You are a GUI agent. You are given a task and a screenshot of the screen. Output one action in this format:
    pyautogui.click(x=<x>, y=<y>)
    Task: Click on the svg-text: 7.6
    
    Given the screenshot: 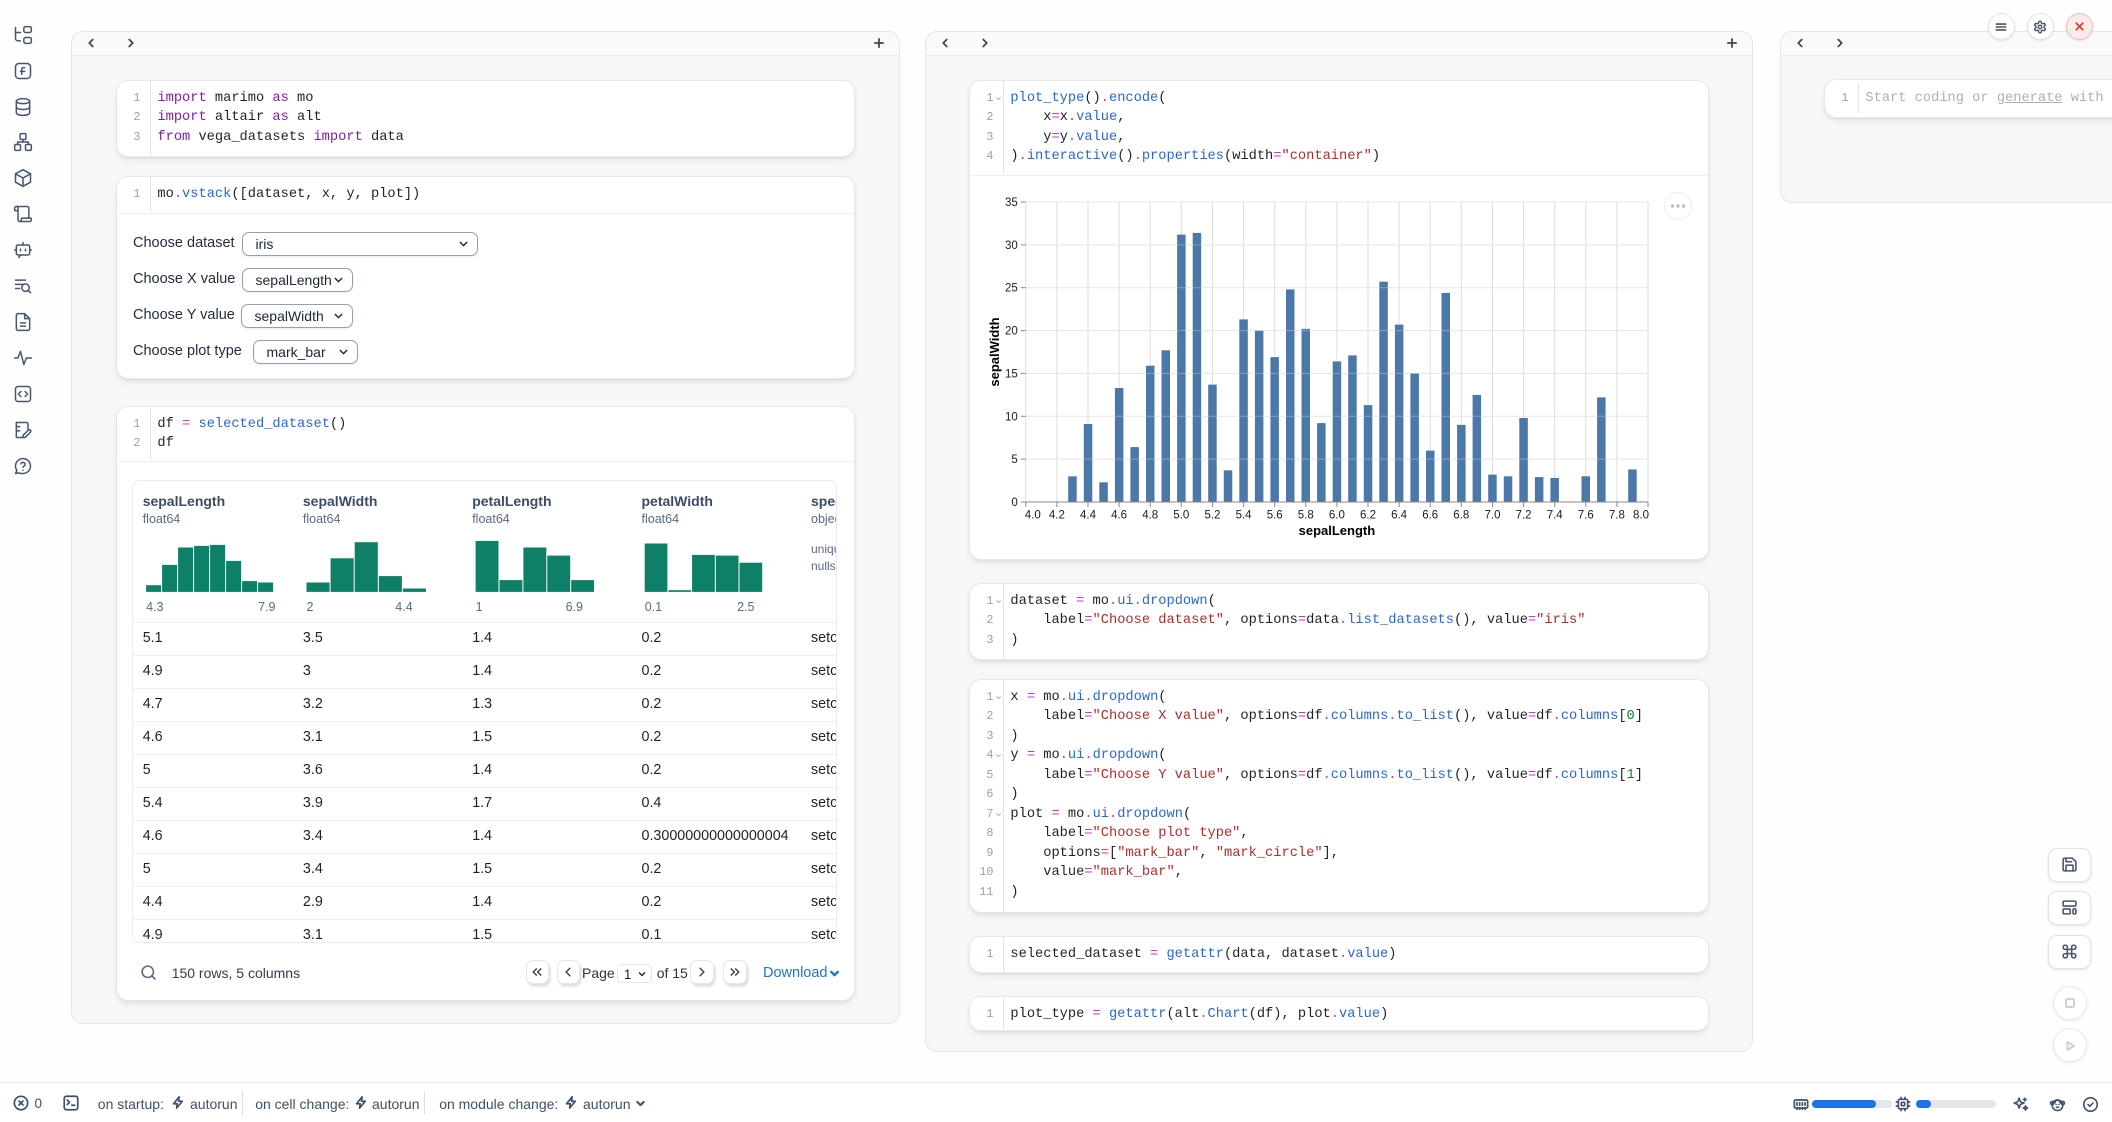 What is the action you would take?
    pyautogui.click(x=1586, y=516)
    